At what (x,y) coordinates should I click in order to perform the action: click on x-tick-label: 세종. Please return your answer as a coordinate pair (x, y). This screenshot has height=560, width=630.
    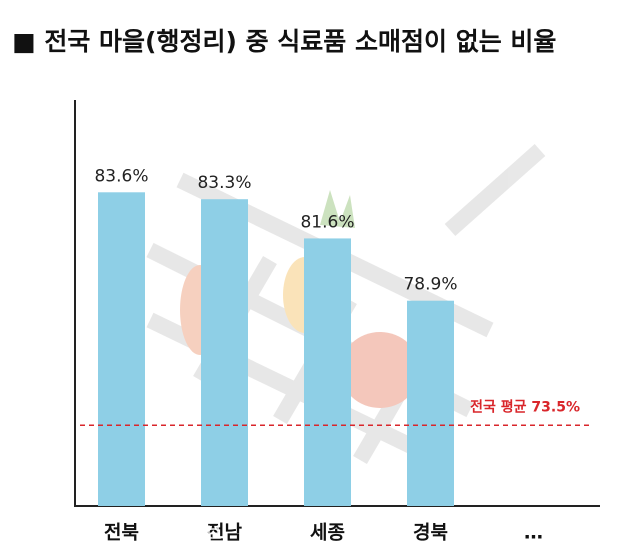
    Looking at the image, I should click on (327, 533).